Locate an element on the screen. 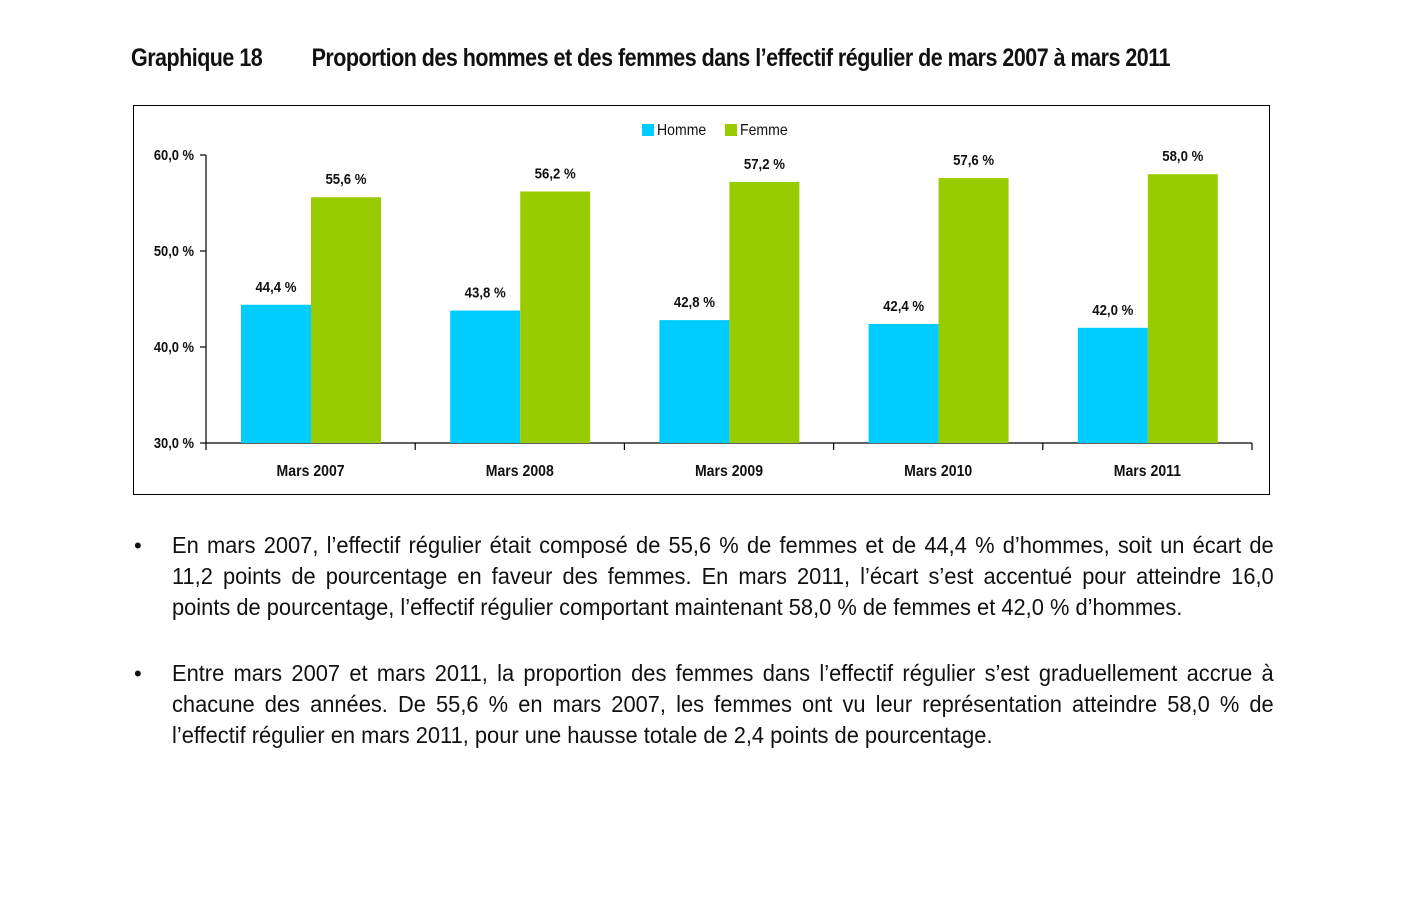 Image resolution: width=1402 pixels, height=909 pixels. data-label-homme: 42,0 % is located at coordinates (1112, 309).